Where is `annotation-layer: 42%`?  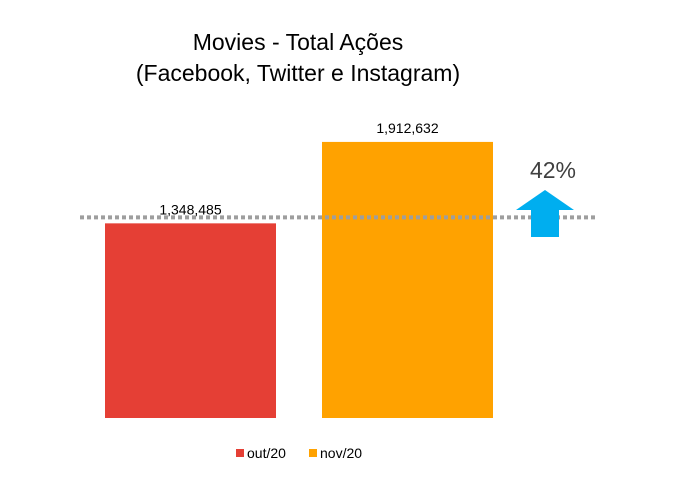 annotation-layer: 42% is located at coordinates (546, 197).